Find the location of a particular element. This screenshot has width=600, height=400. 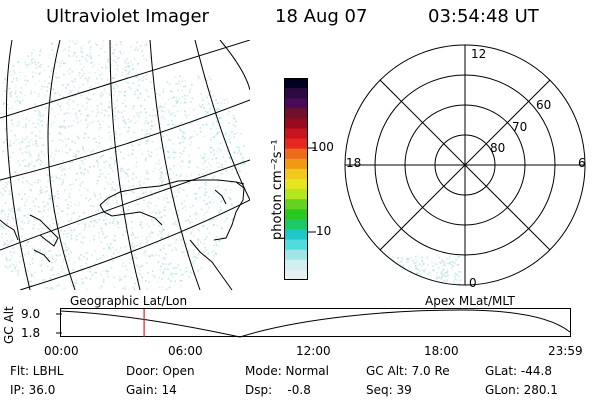

dsp-info: Dsp: -0.8 is located at coordinates (278, 390).